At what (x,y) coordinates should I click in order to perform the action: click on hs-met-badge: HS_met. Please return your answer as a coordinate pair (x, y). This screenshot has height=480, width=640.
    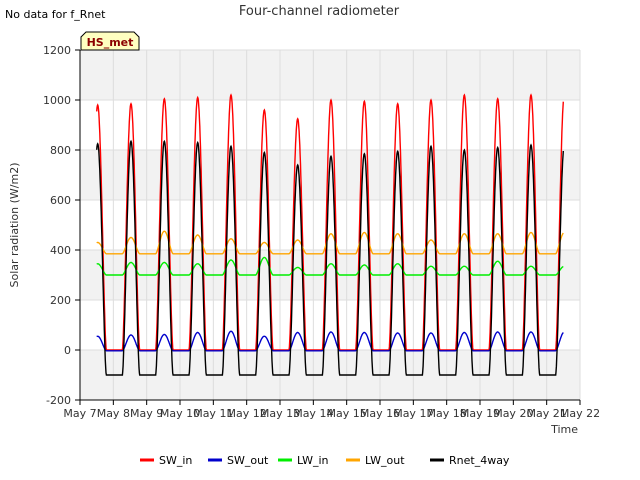
    Looking at the image, I should click on (110, 41).